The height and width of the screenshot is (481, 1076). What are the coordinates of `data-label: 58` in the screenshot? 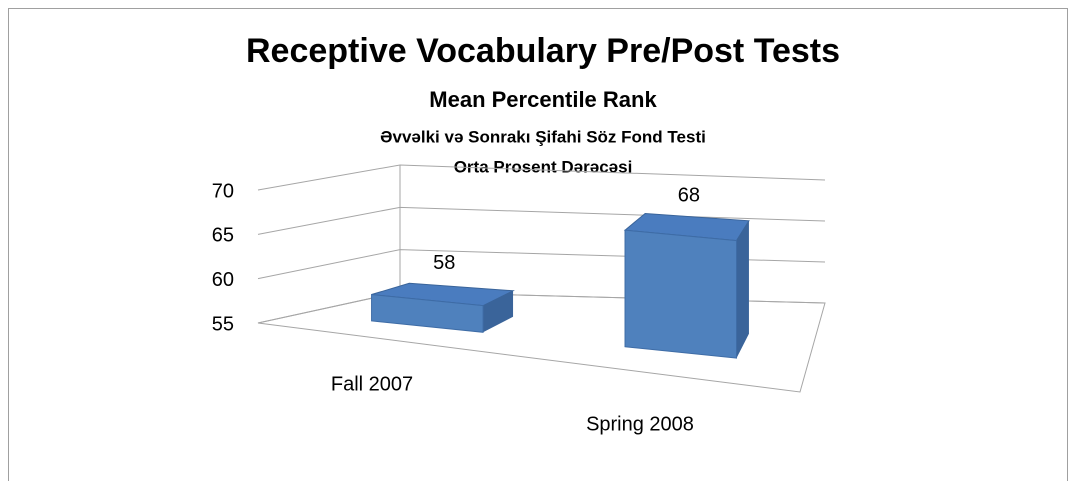 It's located at (444, 263).